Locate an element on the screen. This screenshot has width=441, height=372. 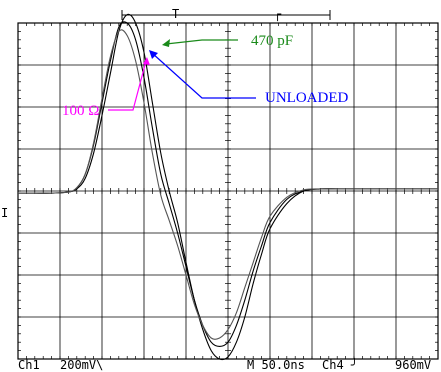
ch1-scale: 200mV\ is located at coordinates (81, 365).